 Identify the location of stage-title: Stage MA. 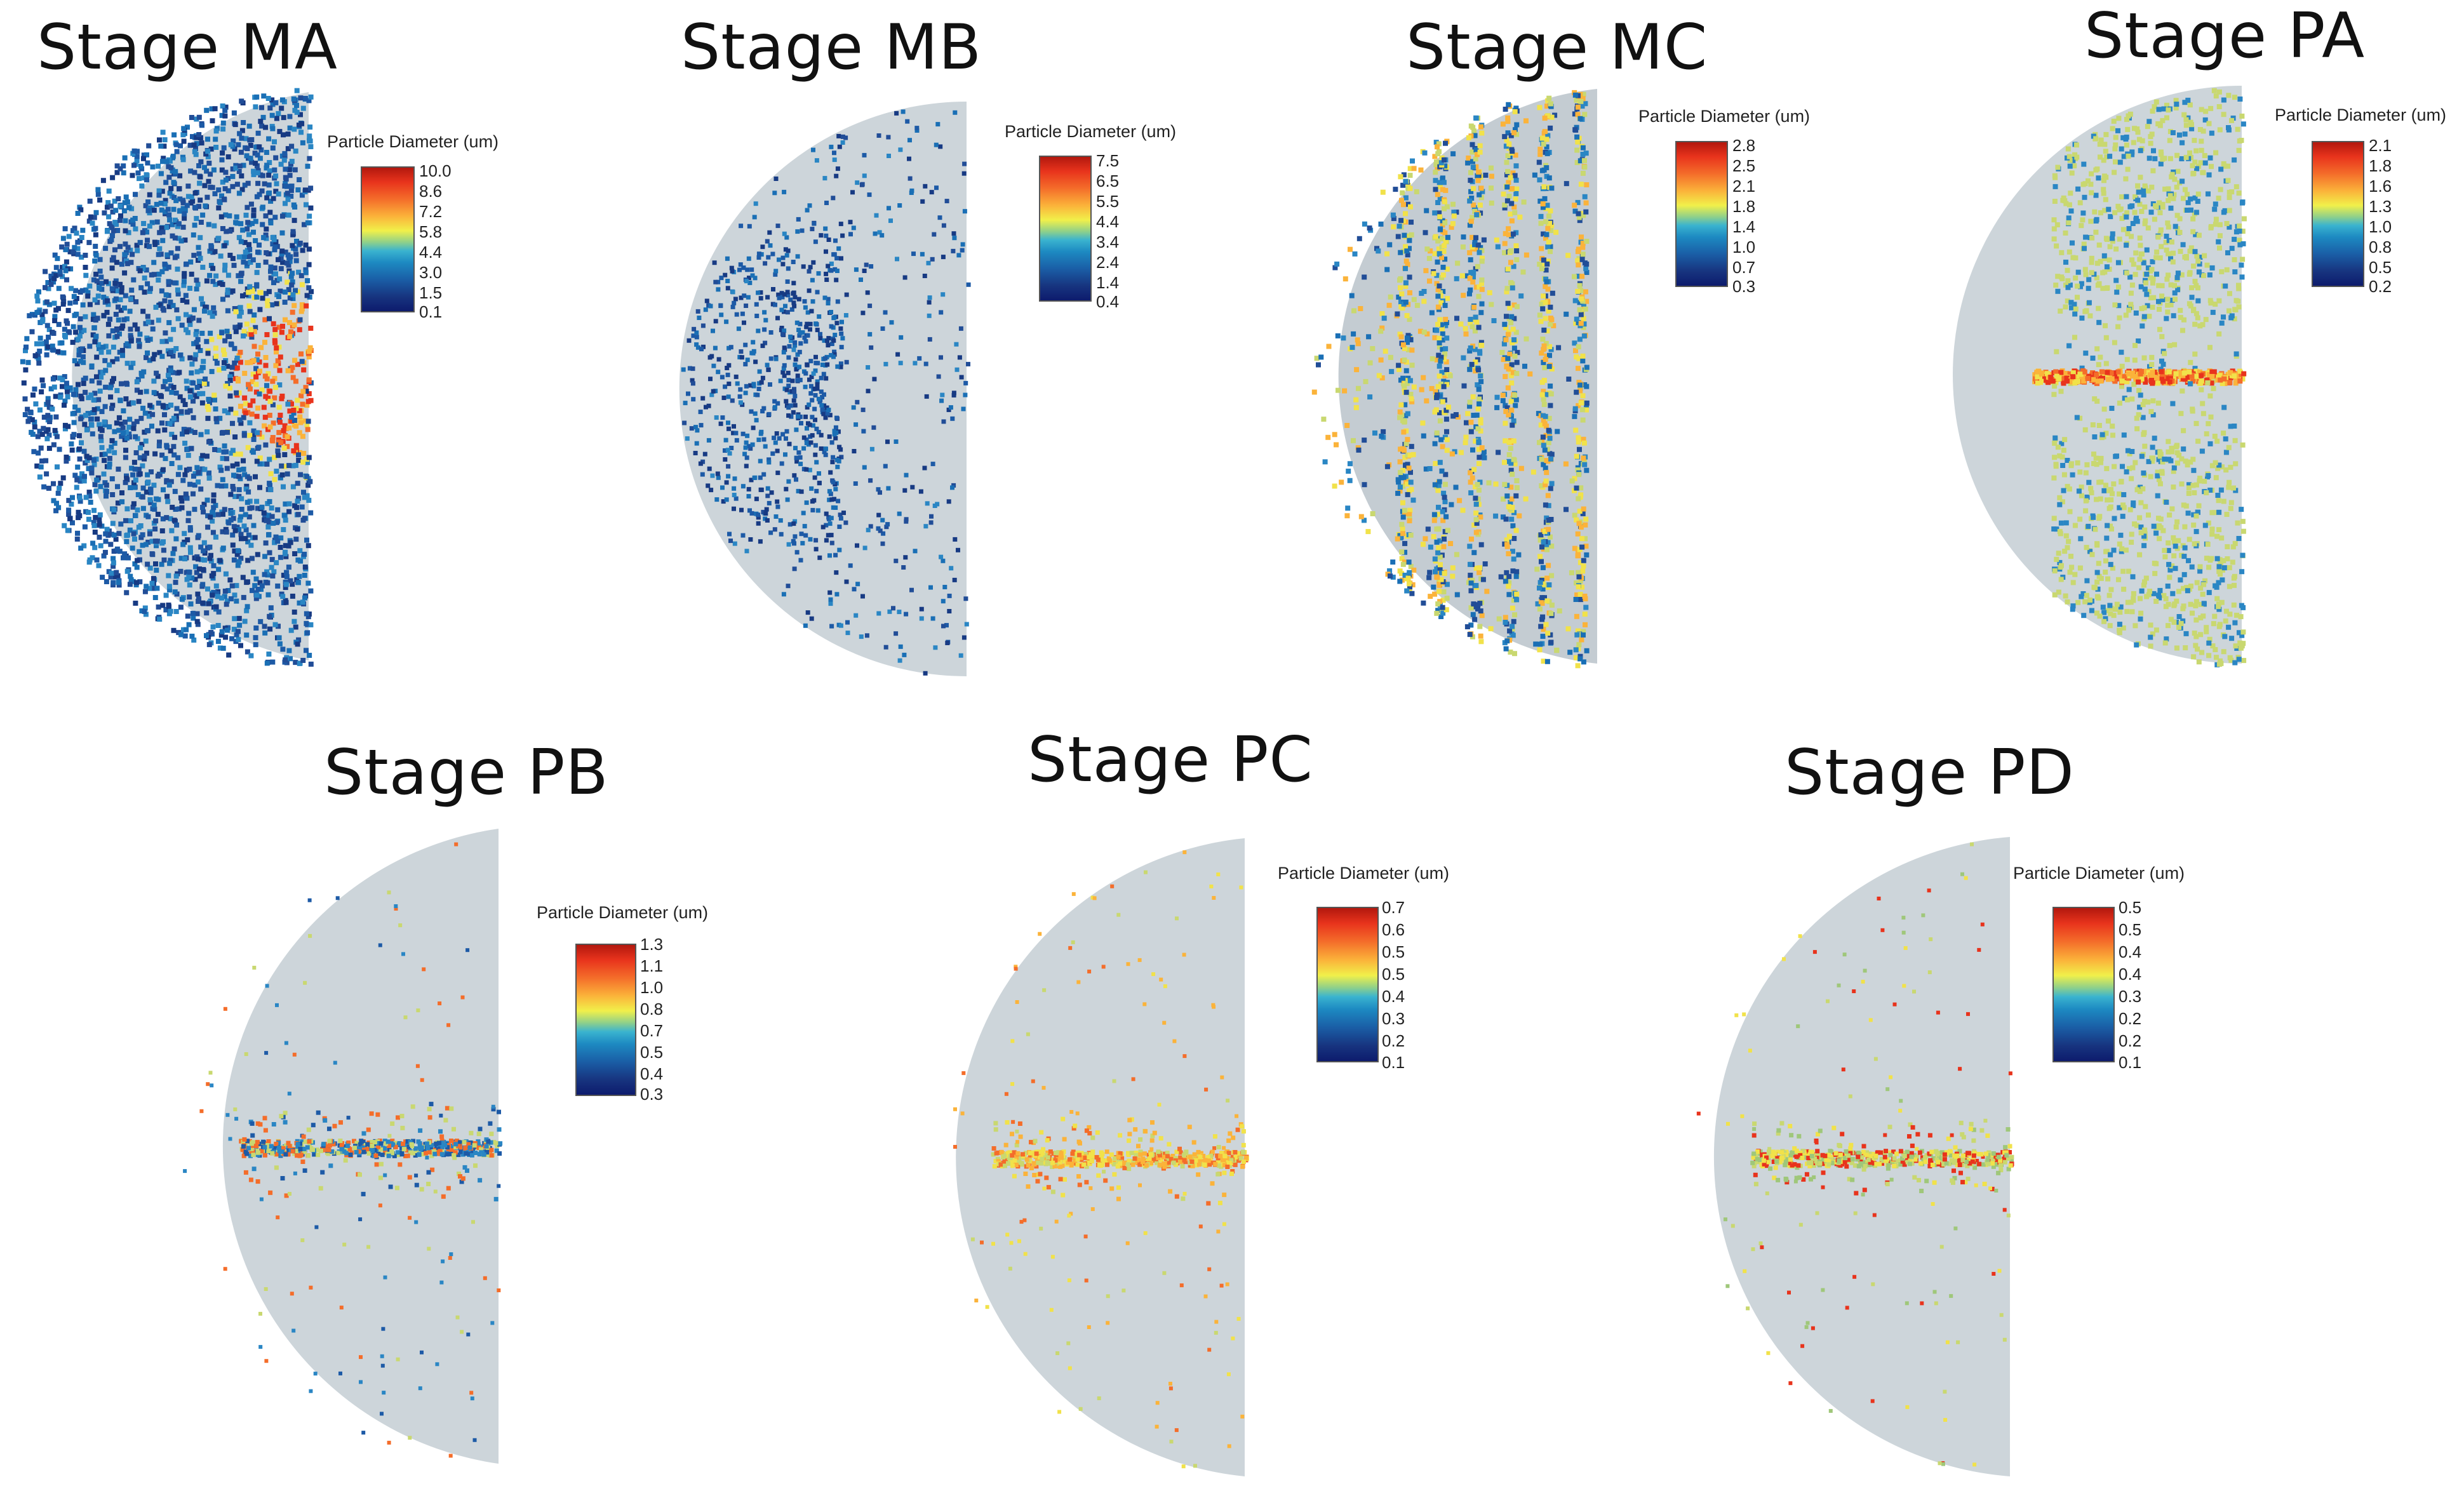
(187, 47).